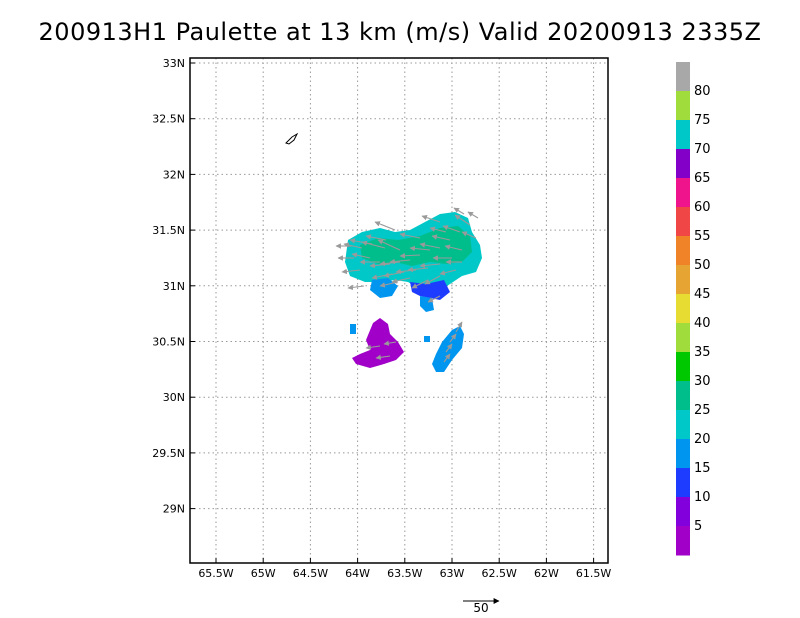 The width and height of the screenshot is (800, 618). What do you see at coordinates (174, 63) in the screenshot?
I see `lat-tick-label: 33N` at bounding box center [174, 63].